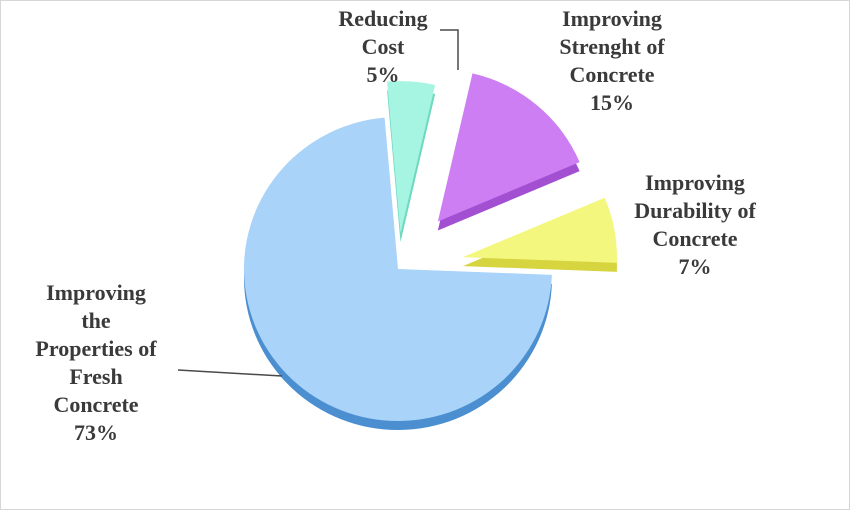 The width and height of the screenshot is (850, 510). Describe the element at coordinates (612, 46) in the screenshot. I see `slice-label-line-1-1: Strenght of` at that location.